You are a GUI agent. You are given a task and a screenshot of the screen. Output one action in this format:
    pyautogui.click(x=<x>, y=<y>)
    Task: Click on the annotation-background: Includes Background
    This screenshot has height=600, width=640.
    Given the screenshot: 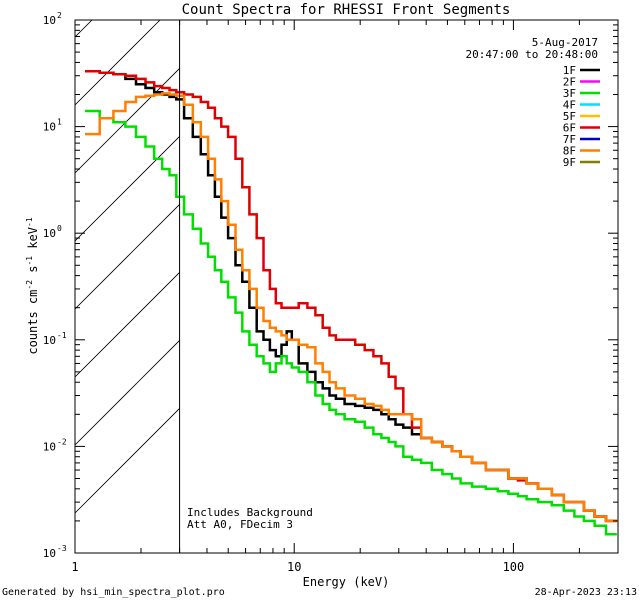 What is the action you would take?
    pyautogui.click(x=250, y=512)
    